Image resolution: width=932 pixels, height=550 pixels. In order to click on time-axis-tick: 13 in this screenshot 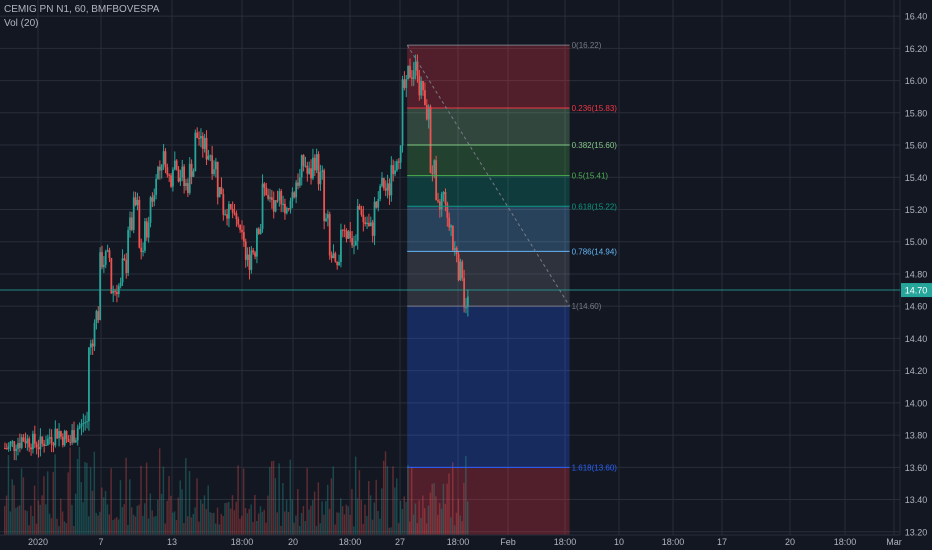, I will do `click(172, 542)`.